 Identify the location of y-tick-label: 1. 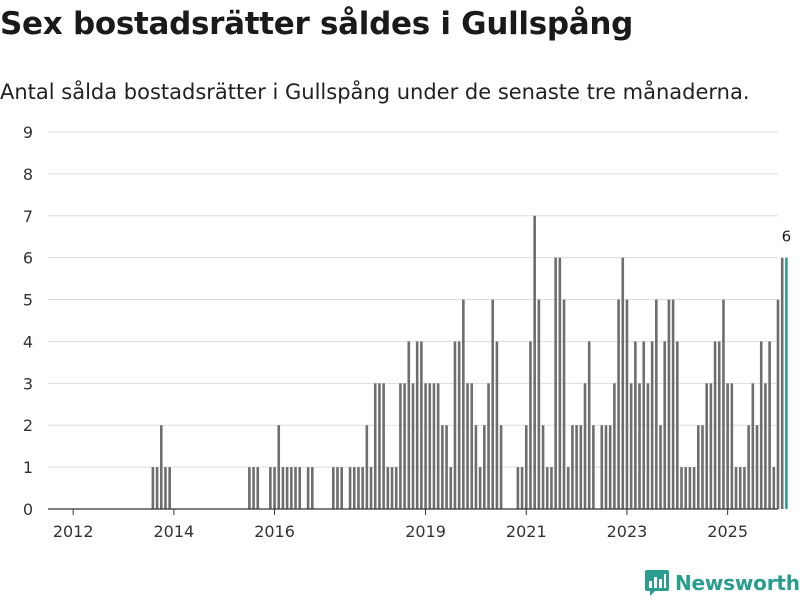
(28, 467).